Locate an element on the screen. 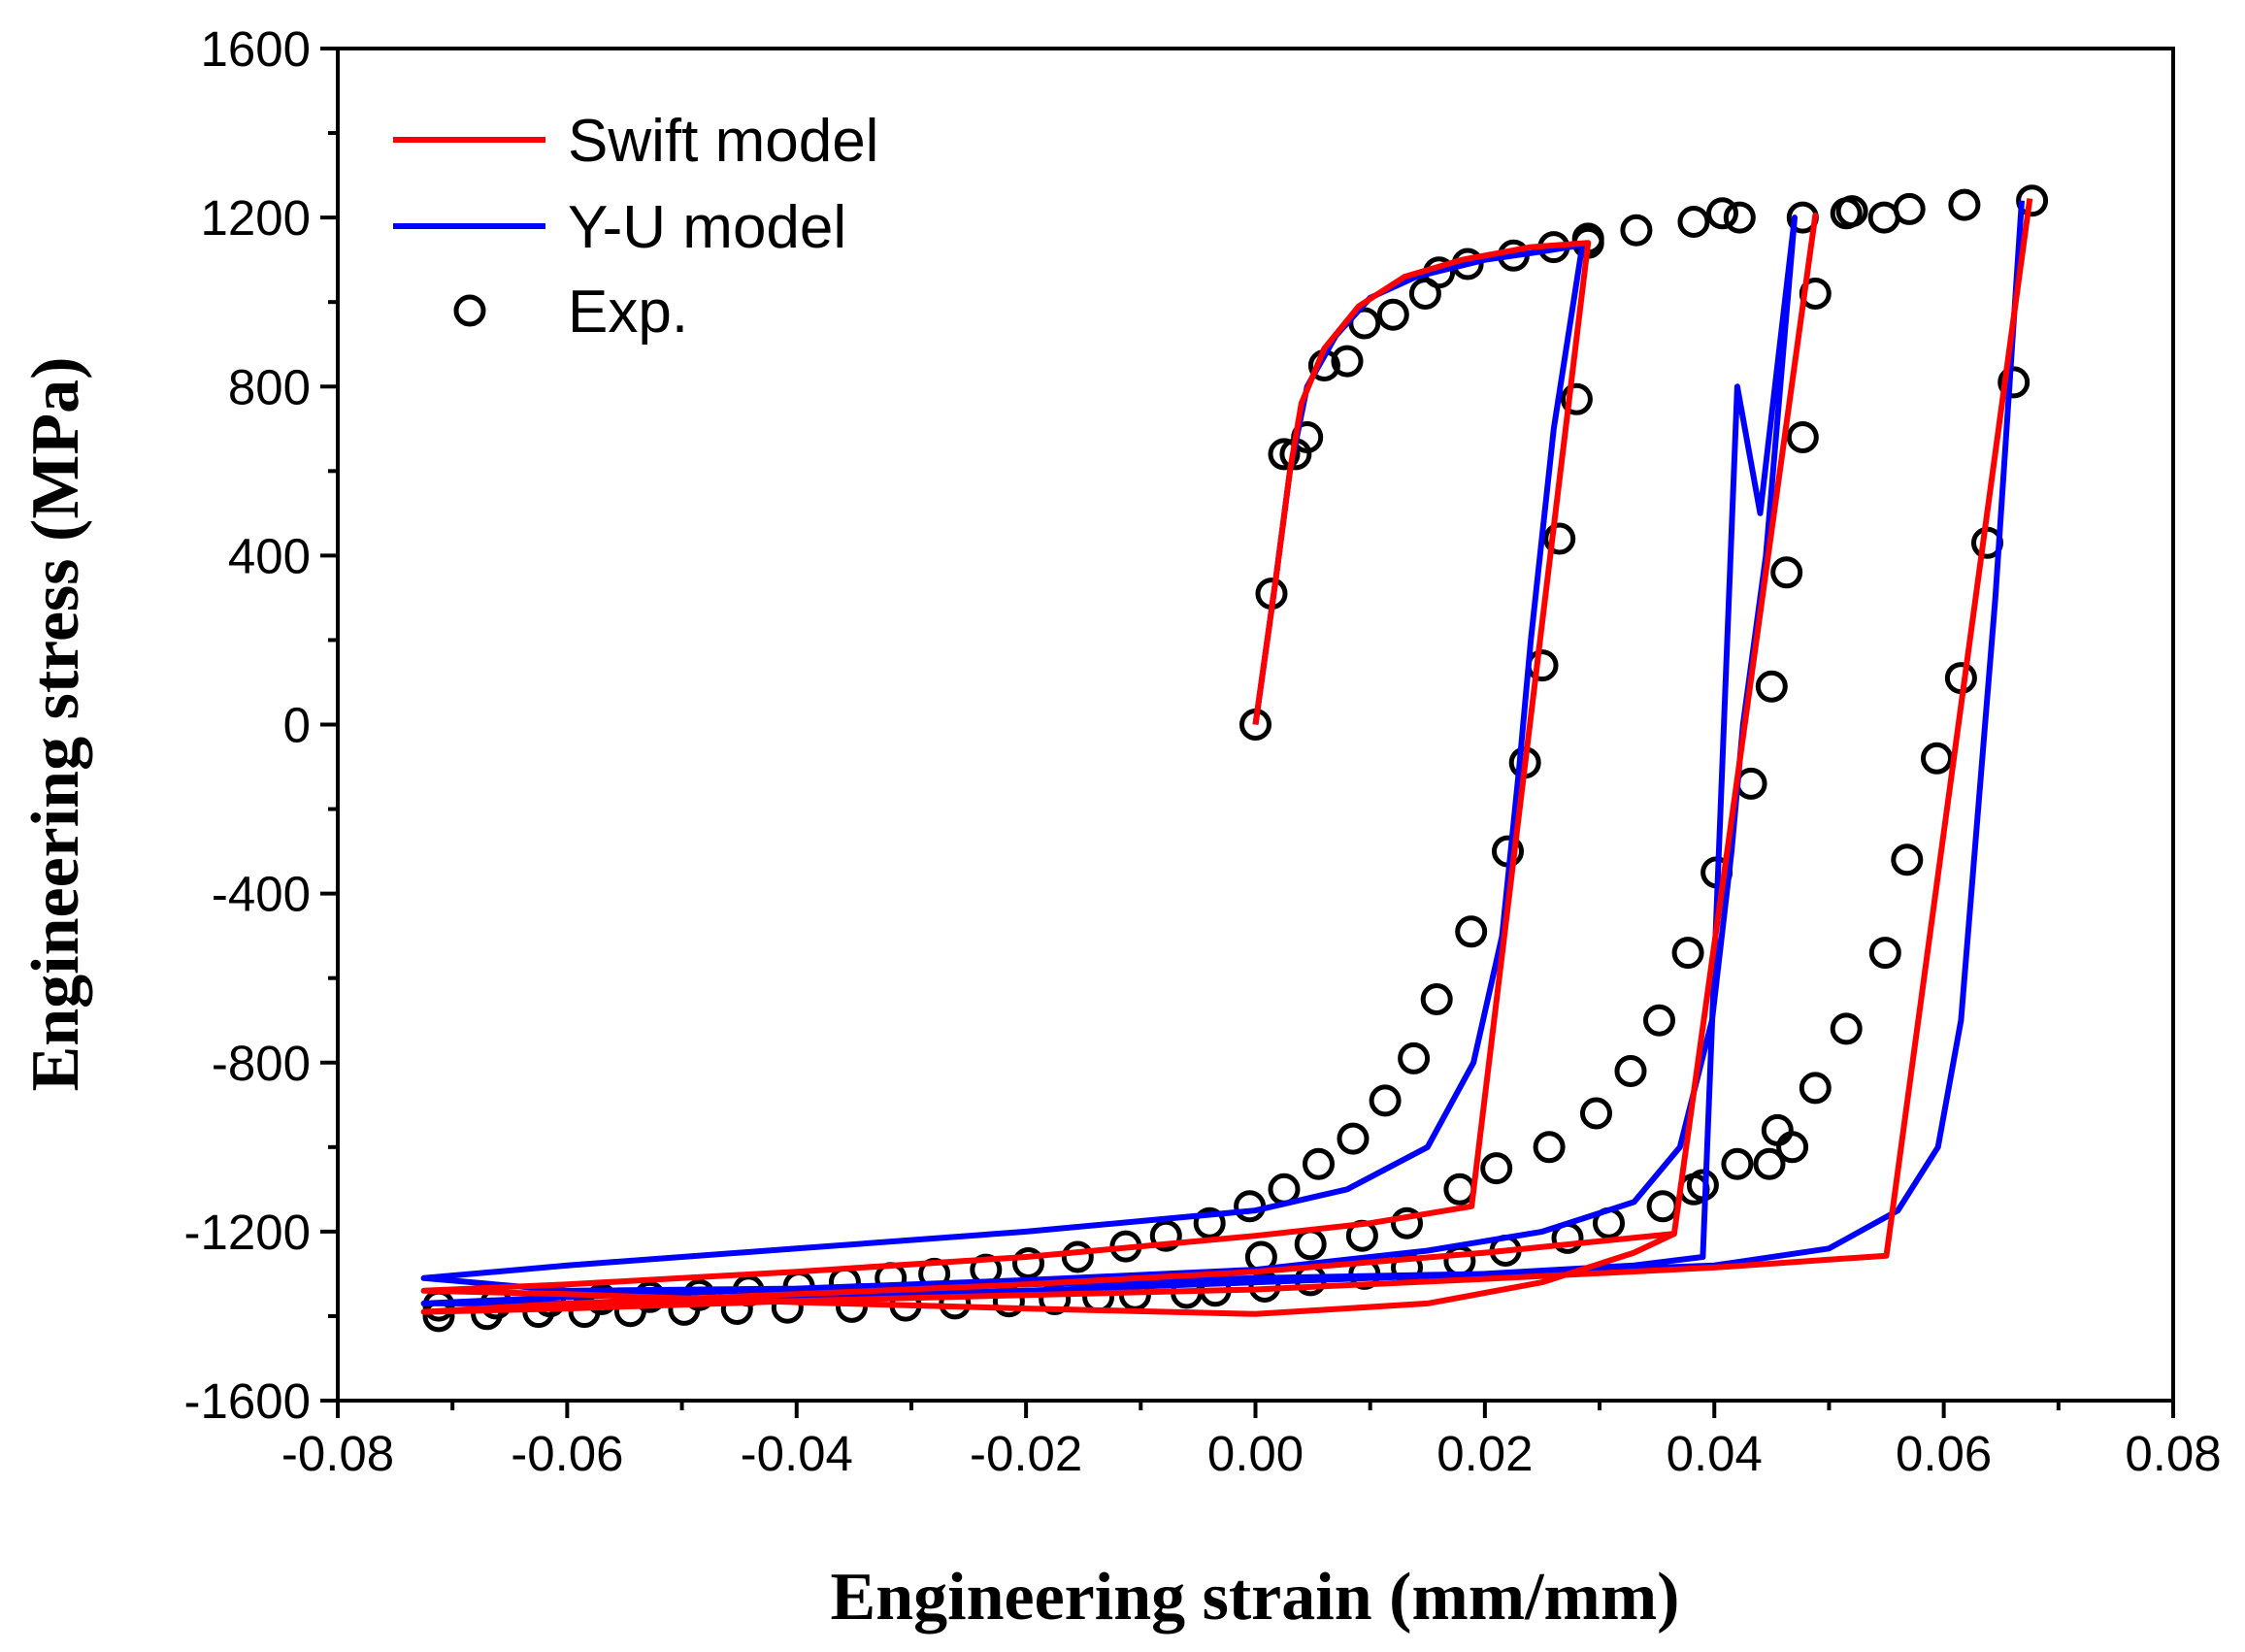 The image size is (2245, 1652). y-tick-label: -800 is located at coordinates (261, 1063).